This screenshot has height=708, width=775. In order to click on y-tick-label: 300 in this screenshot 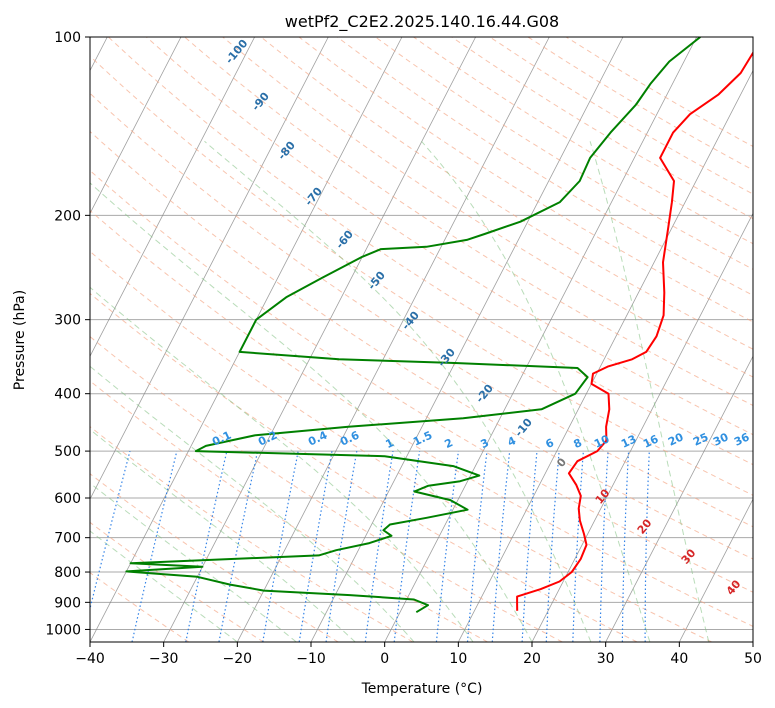, I will do `click(67, 321)`.